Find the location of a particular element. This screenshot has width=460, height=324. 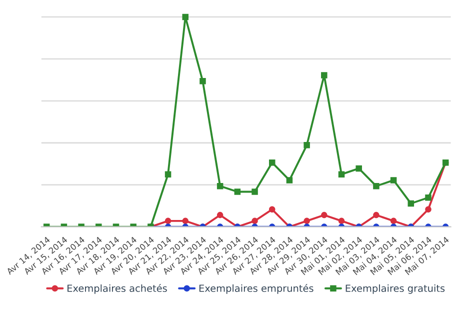

legend-label: Exemplaires achetés is located at coordinates (117, 289).